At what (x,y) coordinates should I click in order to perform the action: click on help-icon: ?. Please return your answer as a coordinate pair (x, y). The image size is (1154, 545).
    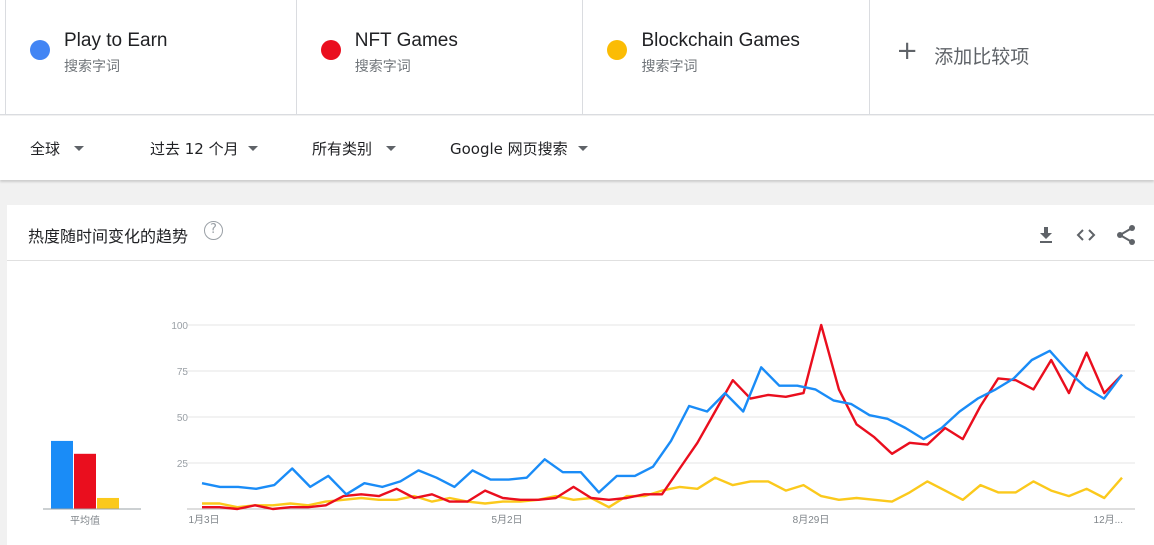
    Looking at the image, I should click on (213, 230).